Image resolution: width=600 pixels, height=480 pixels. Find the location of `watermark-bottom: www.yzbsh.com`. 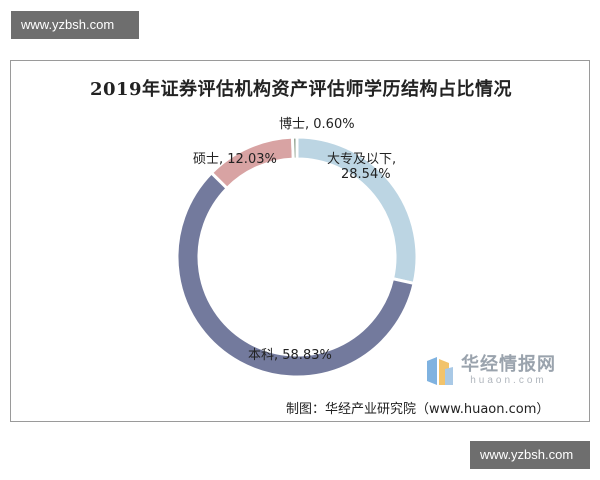

watermark-bottom: www.yzbsh.com is located at coordinates (530, 455).